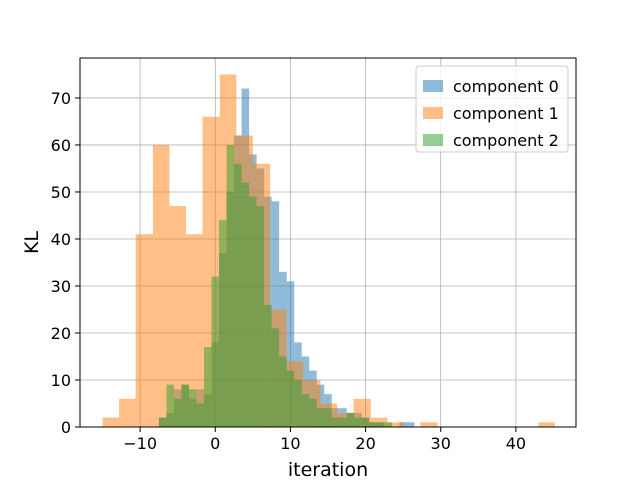 The height and width of the screenshot is (480, 640). Describe the element at coordinates (61, 145) in the screenshot. I see `y-tick-label: 60` at that location.